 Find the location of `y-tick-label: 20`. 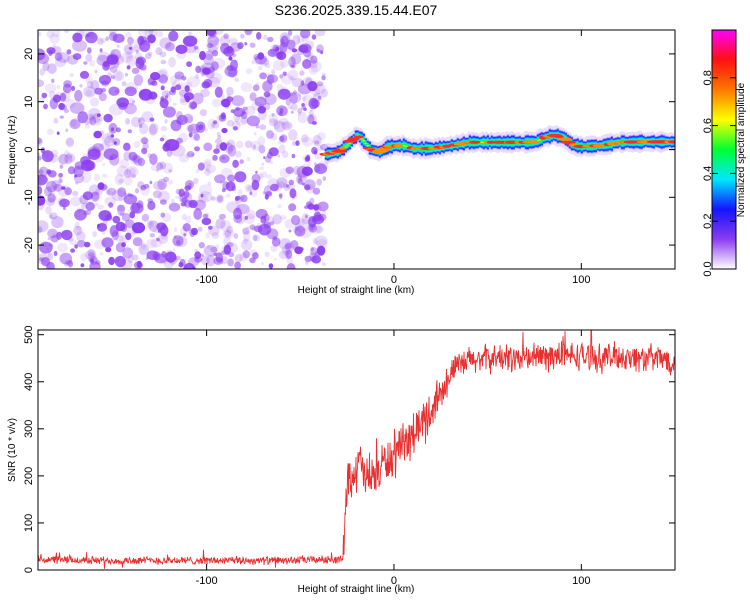

y-tick-label: 20 is located at coordinates (29, 54).